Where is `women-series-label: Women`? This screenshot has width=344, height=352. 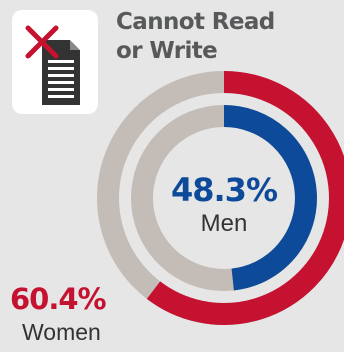
women-series-label: Women is located at coordinates (61, 332).